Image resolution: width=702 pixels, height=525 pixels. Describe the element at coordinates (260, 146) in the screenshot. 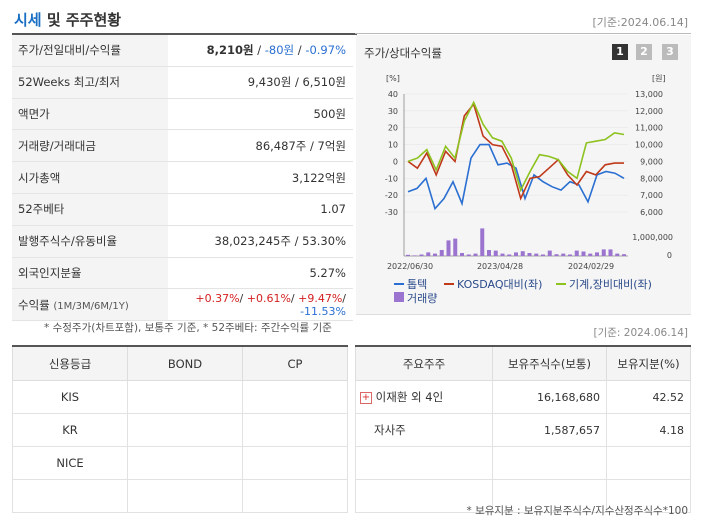

I see `info-value: 86,487주 / 7억원` at that location.